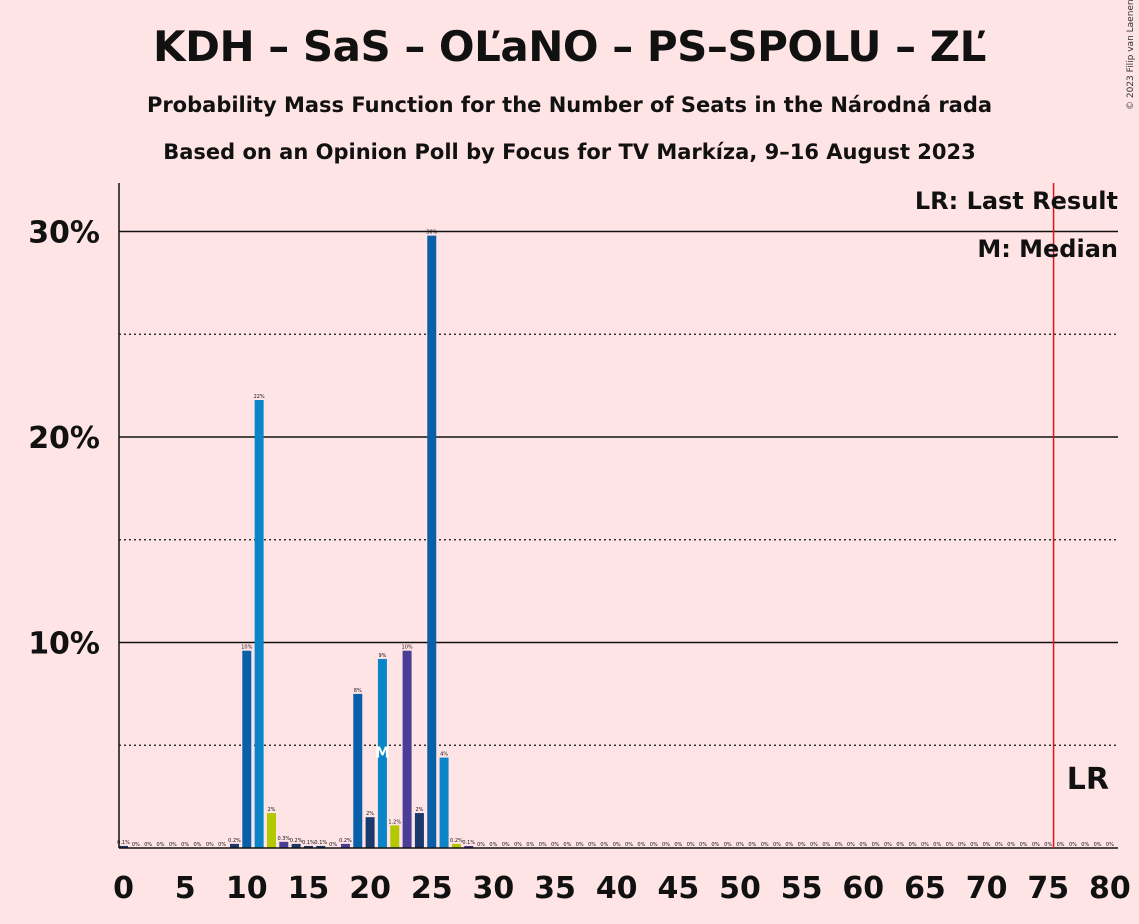  What do you see at coordinates (431, 233) in the screenshot?
I see `bar-value-label: 30%` at bounding box center [431, 233].